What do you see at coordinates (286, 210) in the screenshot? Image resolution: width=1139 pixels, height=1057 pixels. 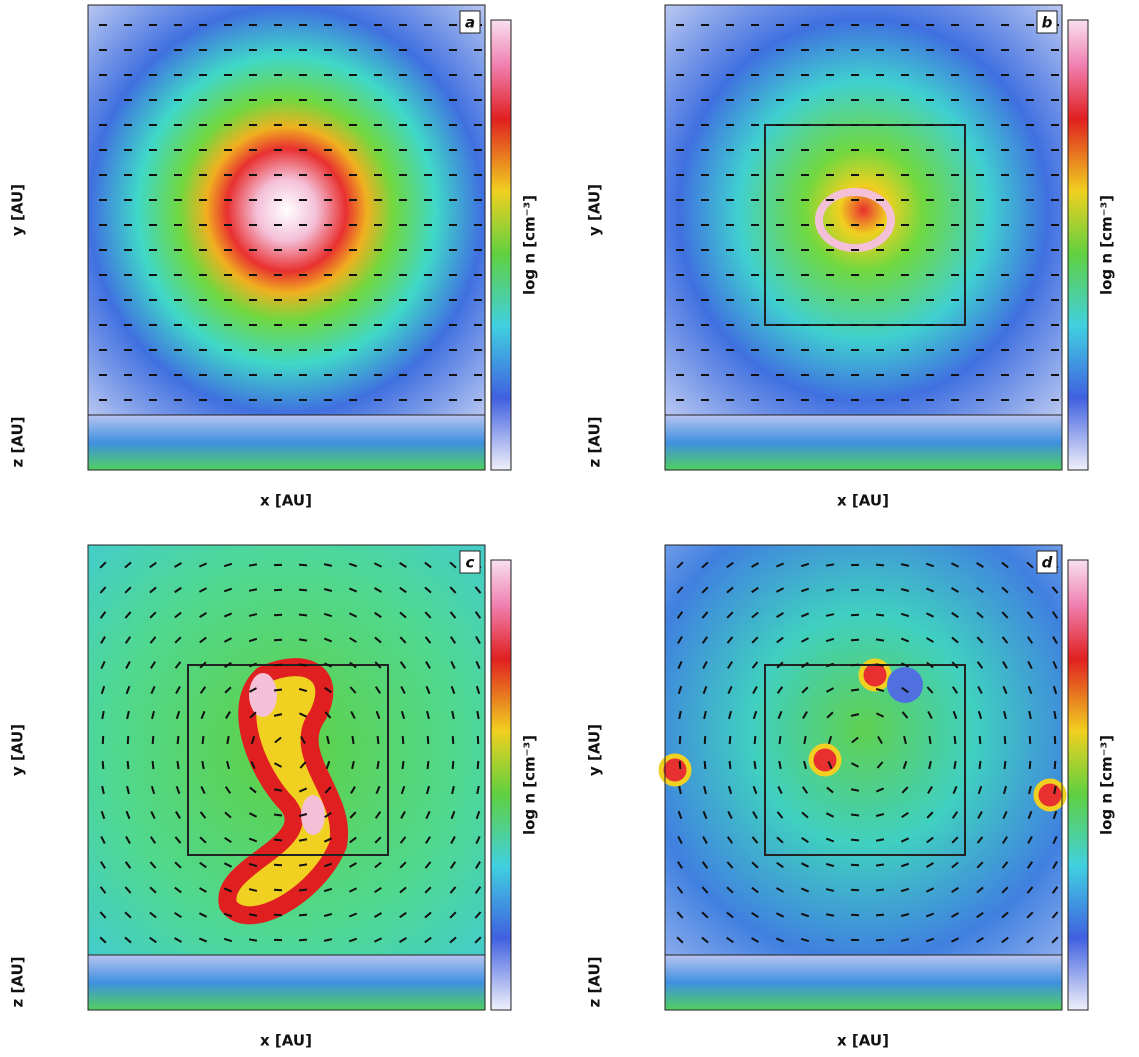 I see `density-map` at bounding box center [286, 210].